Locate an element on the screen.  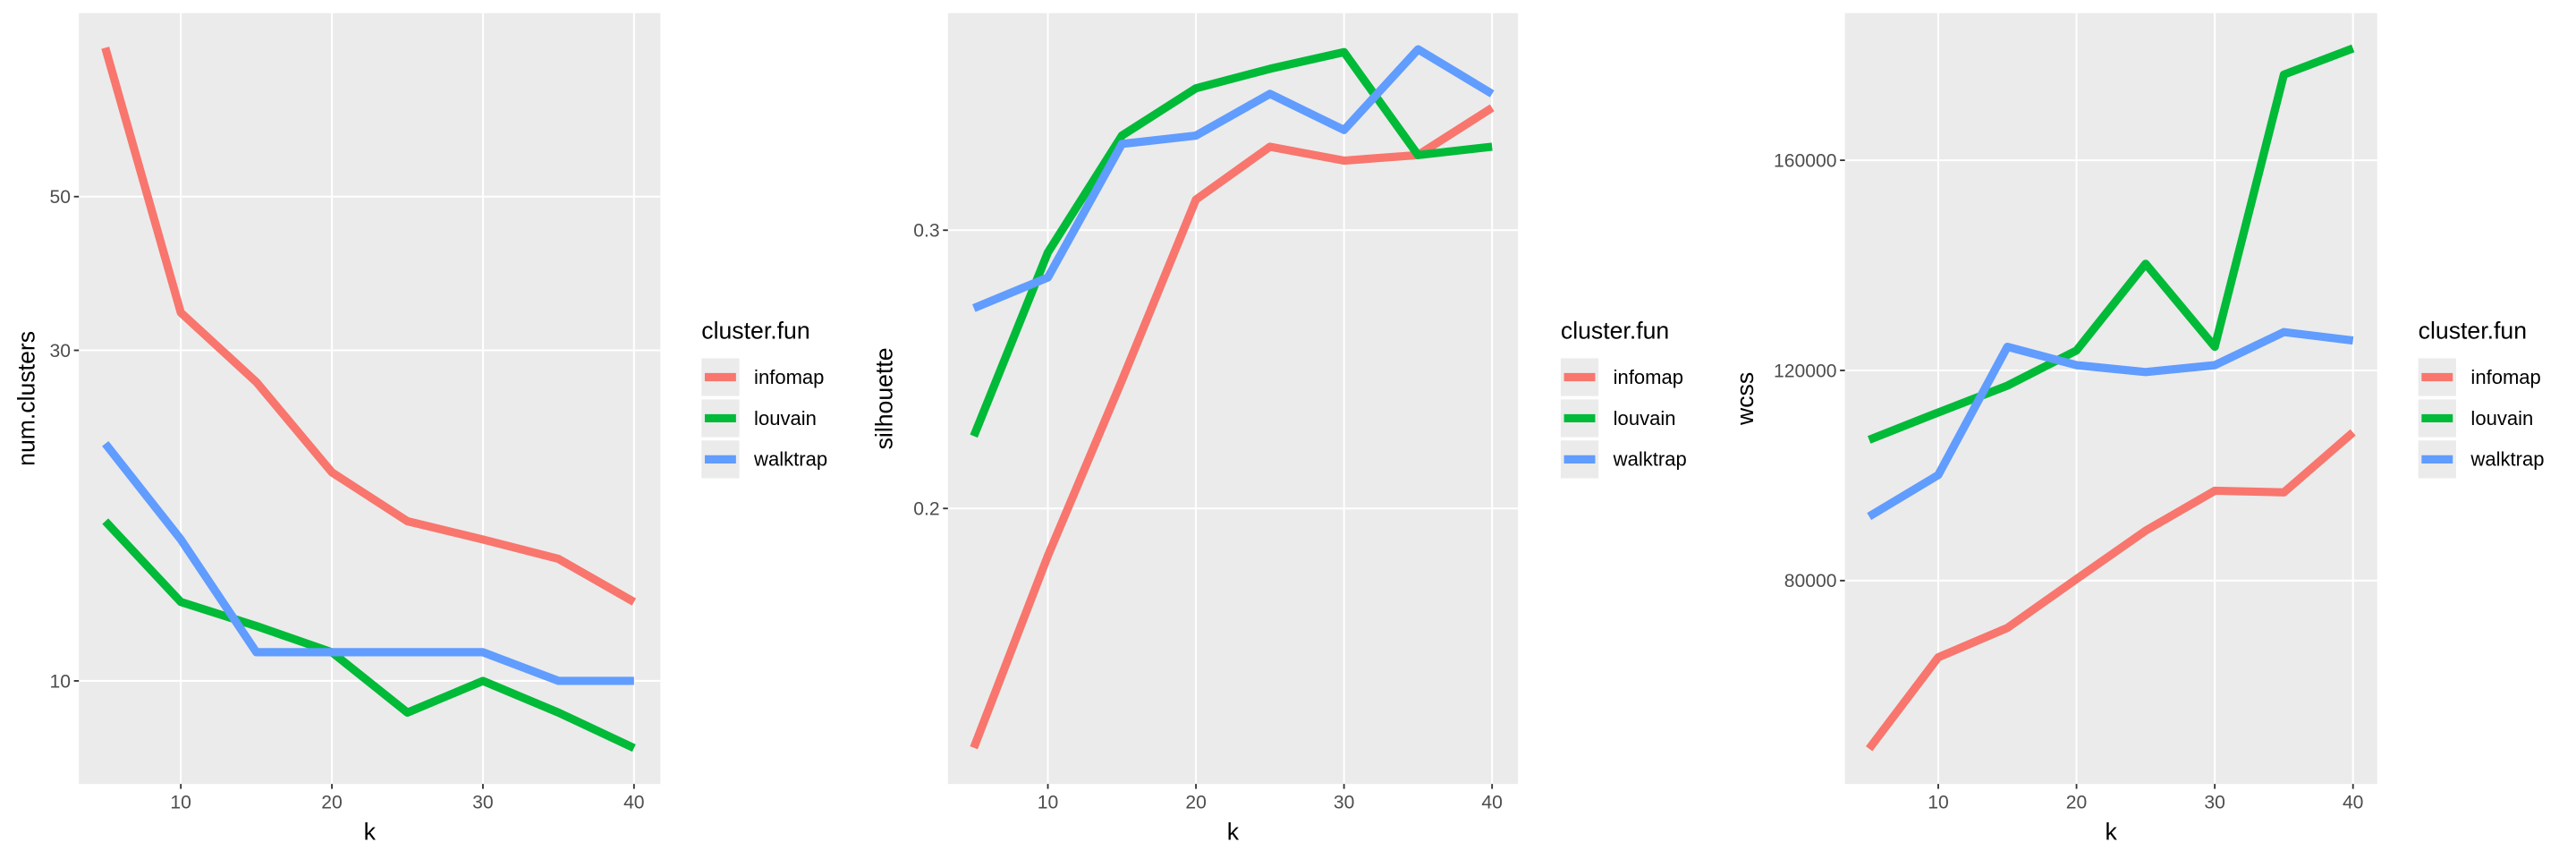
y-axis-label: wcss is located at coordinates (1745, 399).